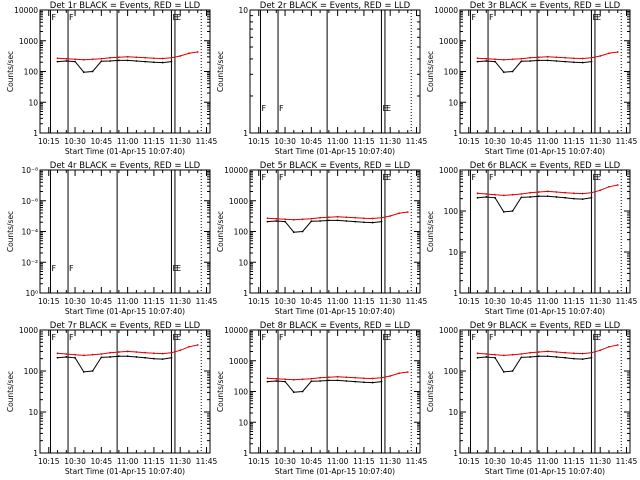  I want to click on y-tick-label: 10⁻⁸, so click(29, 170).